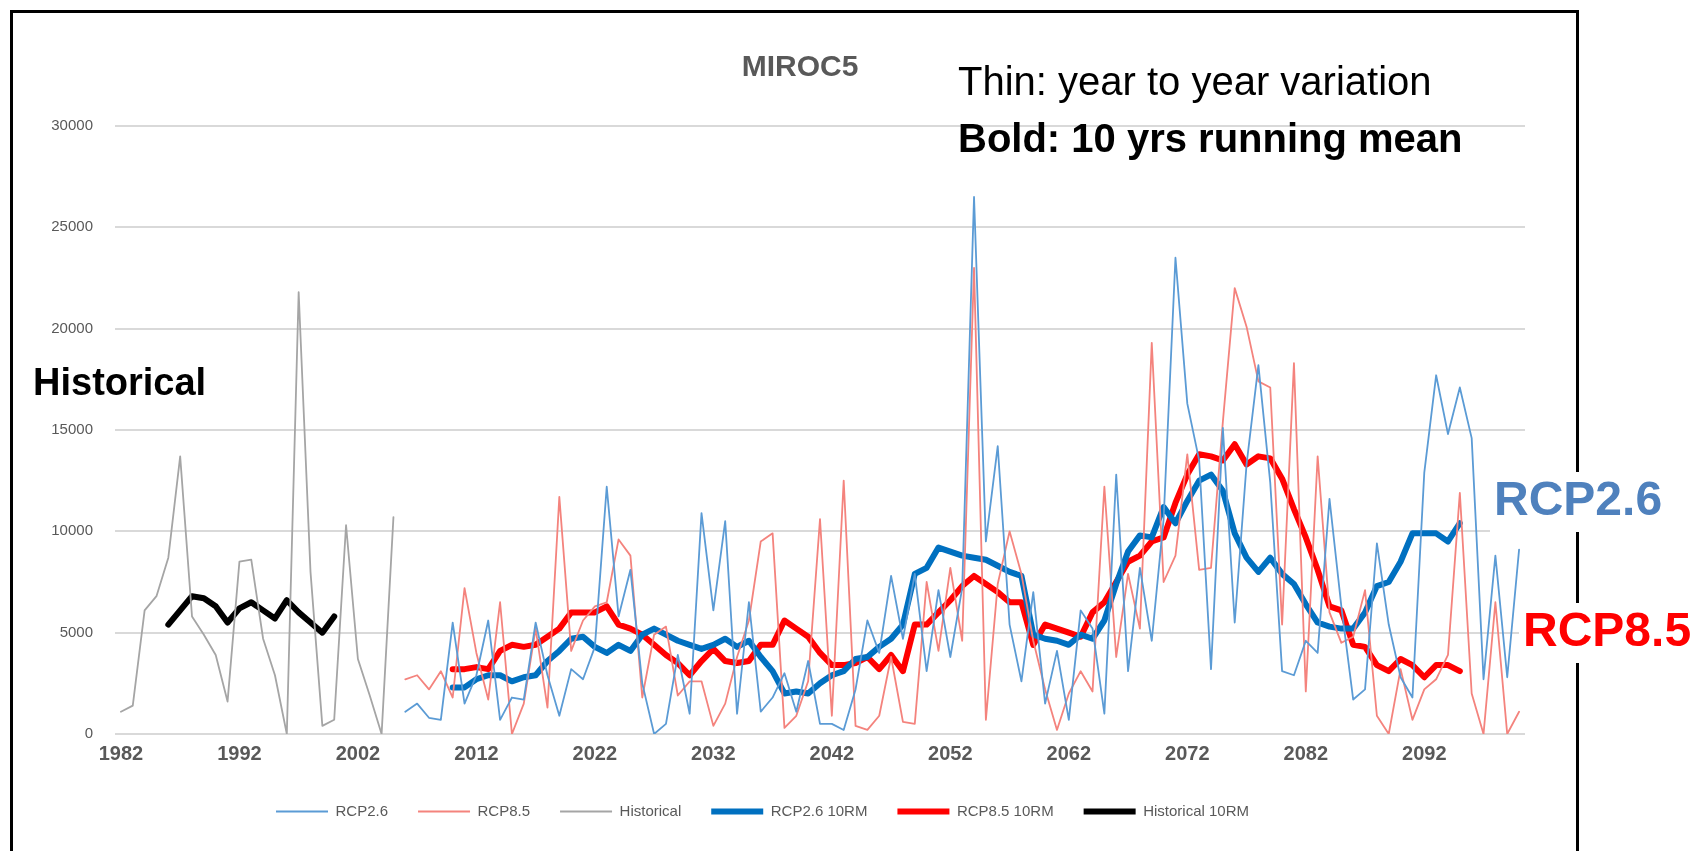 Image resolution: width=1708 pixels, height=851 pixels. What do you see at coordinates (1607, 630) in the screenshot?
I see `annotation: RCP8.5` at bounding box center [1607, 630].